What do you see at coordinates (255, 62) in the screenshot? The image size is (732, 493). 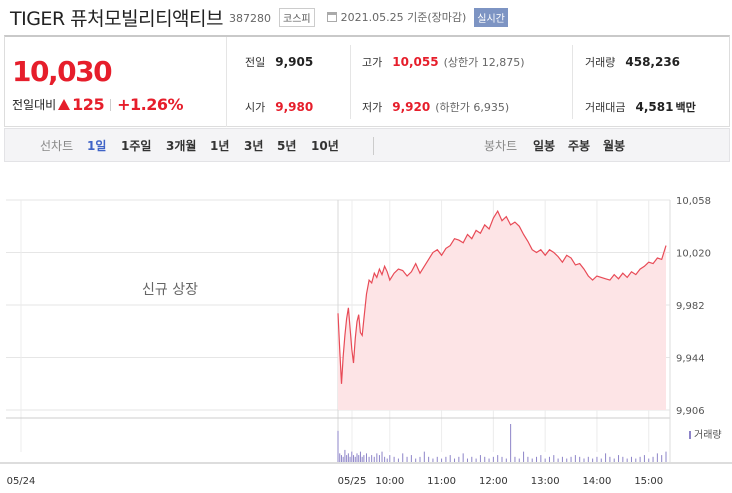 I see `prev-close-label: 전일` at bounding box center [255, 62].